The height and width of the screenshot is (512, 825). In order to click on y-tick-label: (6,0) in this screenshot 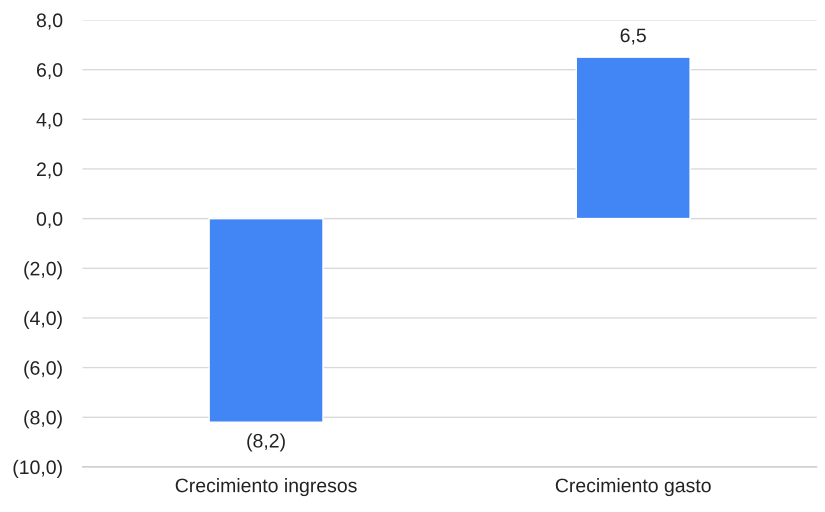, I will do `click(43, 369)`.